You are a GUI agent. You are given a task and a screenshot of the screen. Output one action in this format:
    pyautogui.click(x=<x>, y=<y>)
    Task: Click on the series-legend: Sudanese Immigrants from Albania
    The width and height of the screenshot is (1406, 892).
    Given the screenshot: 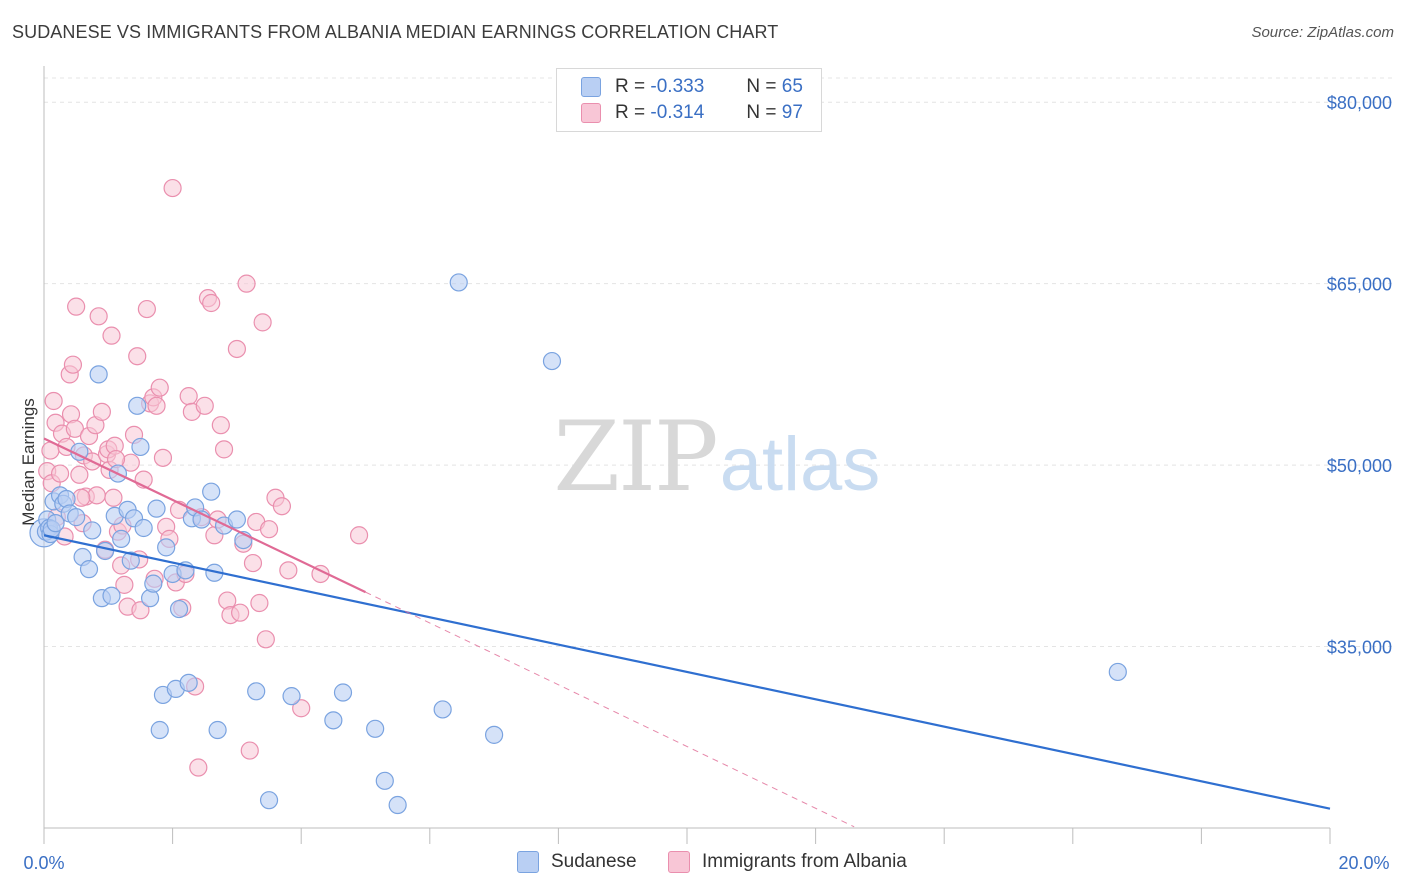 What is the action you would take?
    pyautogui.click(x=703, y=864)
    